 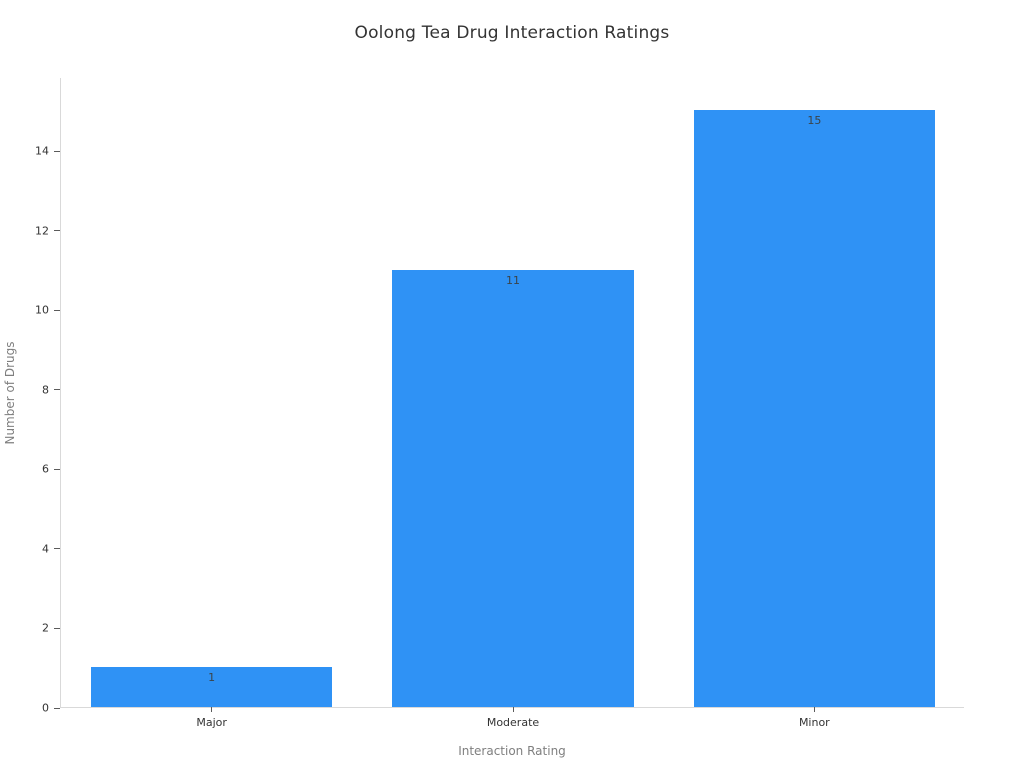 What do you see at coordinates (212, 687) in the screenshot?
I see `bar-major: 1` at bounding box center [212, 687].